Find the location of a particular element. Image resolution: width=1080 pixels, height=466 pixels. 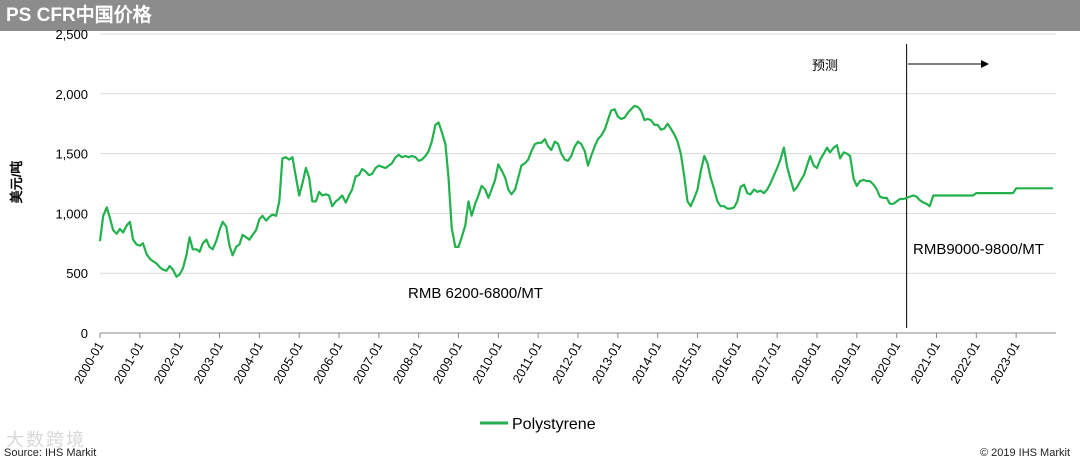

x-tick-label: 2019-01 is located at coordinates (845, 362).